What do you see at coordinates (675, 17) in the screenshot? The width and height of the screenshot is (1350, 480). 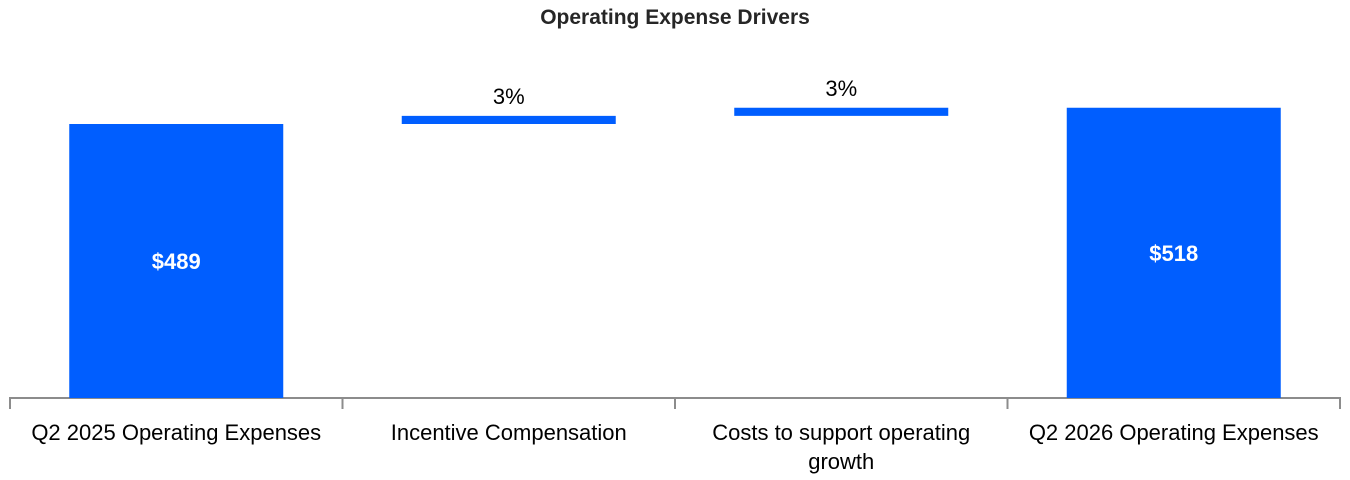 I see `chart-title: Operating Expense Drivers` at bounding box center [675, 17].